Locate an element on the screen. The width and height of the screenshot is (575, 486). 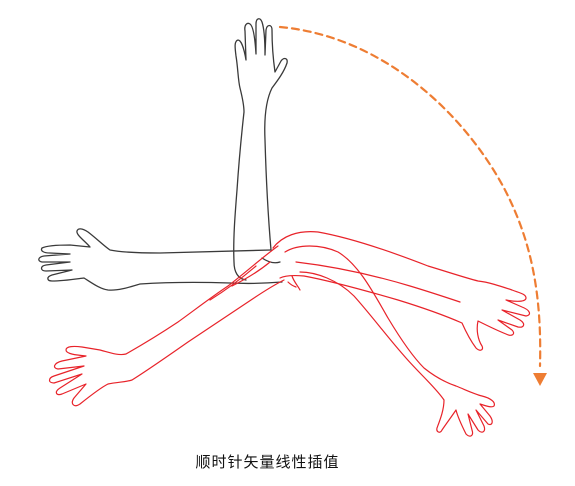
interpolated-arm-upper-right is located at coordinates (401, 291).